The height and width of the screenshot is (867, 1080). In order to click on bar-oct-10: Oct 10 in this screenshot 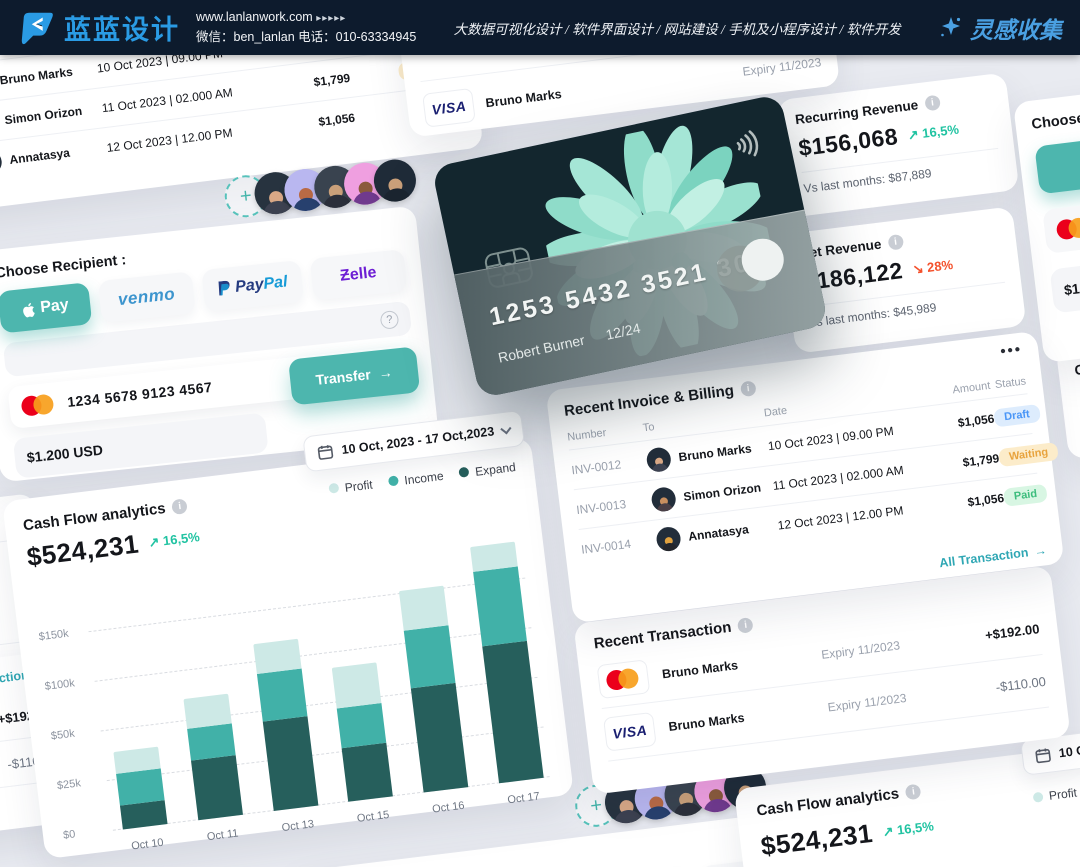, I will do `click(130, 715)`.